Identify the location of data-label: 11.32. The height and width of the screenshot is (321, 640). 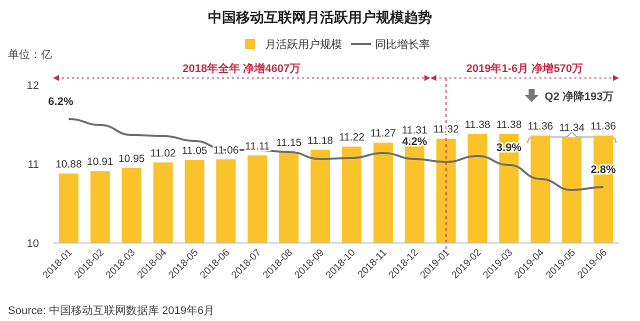
(446, 130).